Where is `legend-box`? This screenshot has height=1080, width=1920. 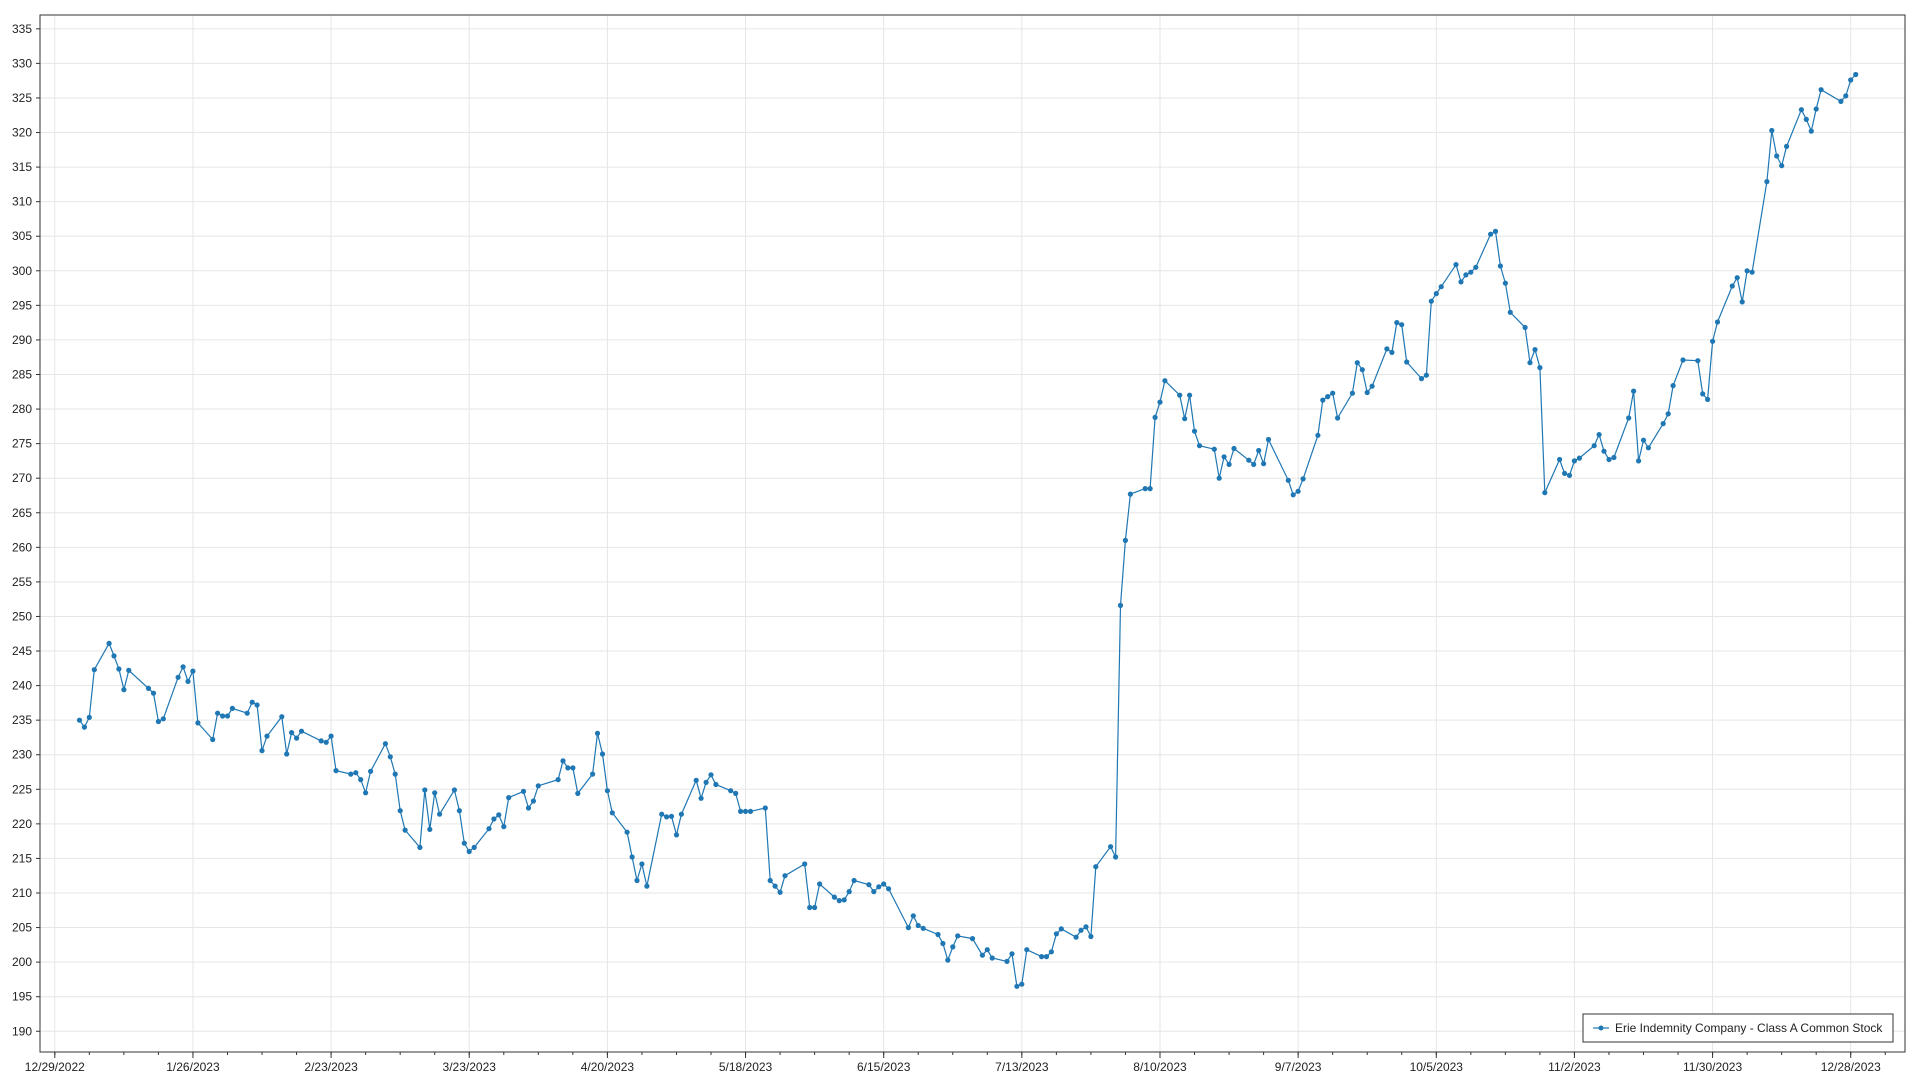
legend-box is located at coordinates (1738, 1028).